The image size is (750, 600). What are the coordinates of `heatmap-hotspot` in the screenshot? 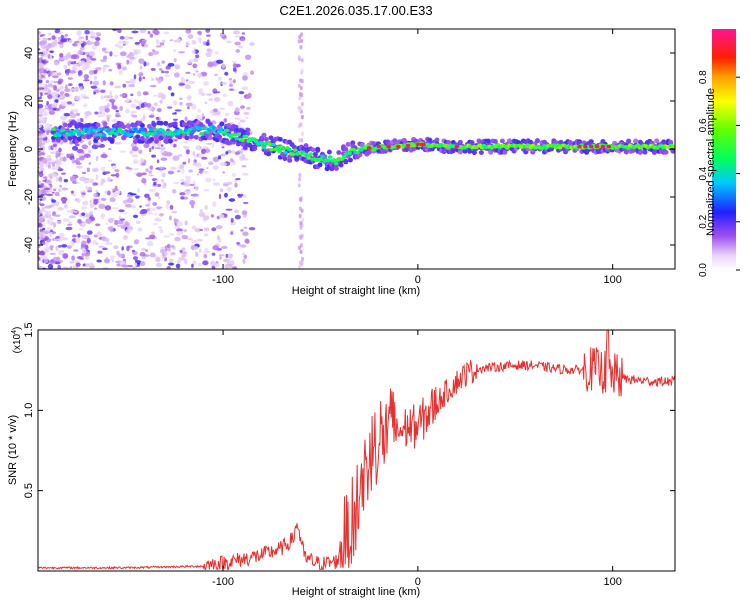 It's located at (423, 144).